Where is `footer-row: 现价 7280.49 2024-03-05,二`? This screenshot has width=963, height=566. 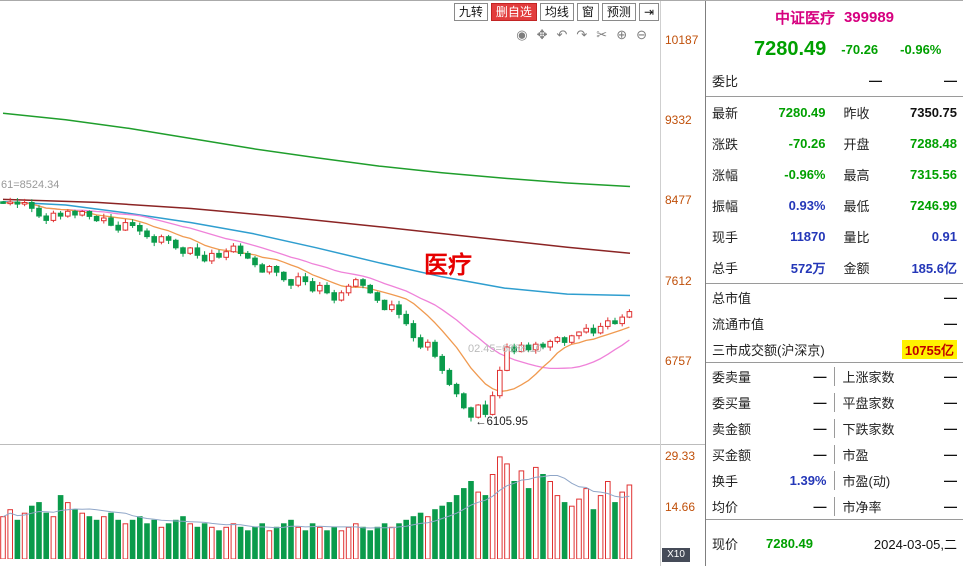
footer-row: 现价 7280.49 2024-03-05,二 is located at coordinates (834, 543).